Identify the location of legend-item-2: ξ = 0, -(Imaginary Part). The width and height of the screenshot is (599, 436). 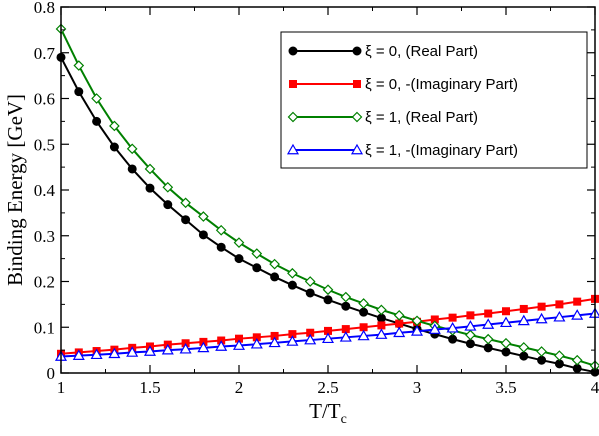
(403, 84).